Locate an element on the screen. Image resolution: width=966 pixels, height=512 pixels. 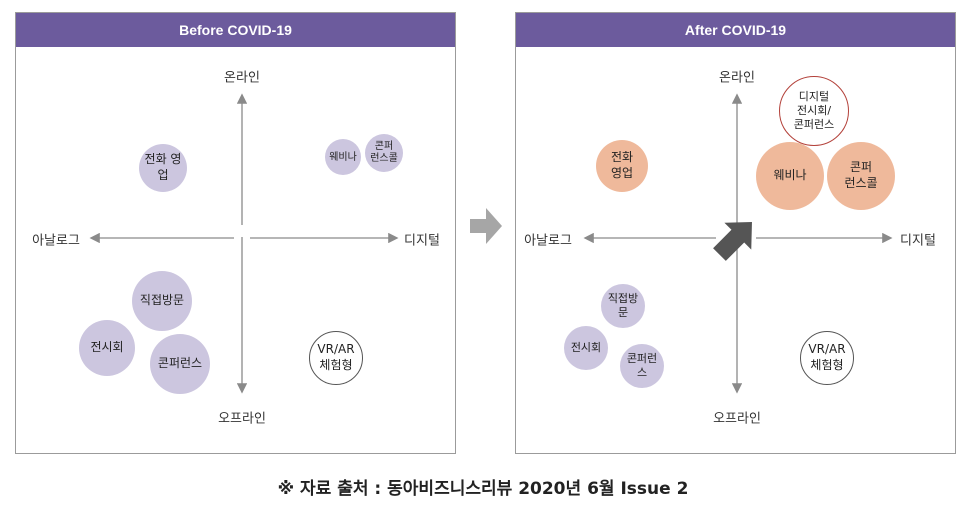
before-panel-title: Before COVID-19 is located at coordinates (235, 30).